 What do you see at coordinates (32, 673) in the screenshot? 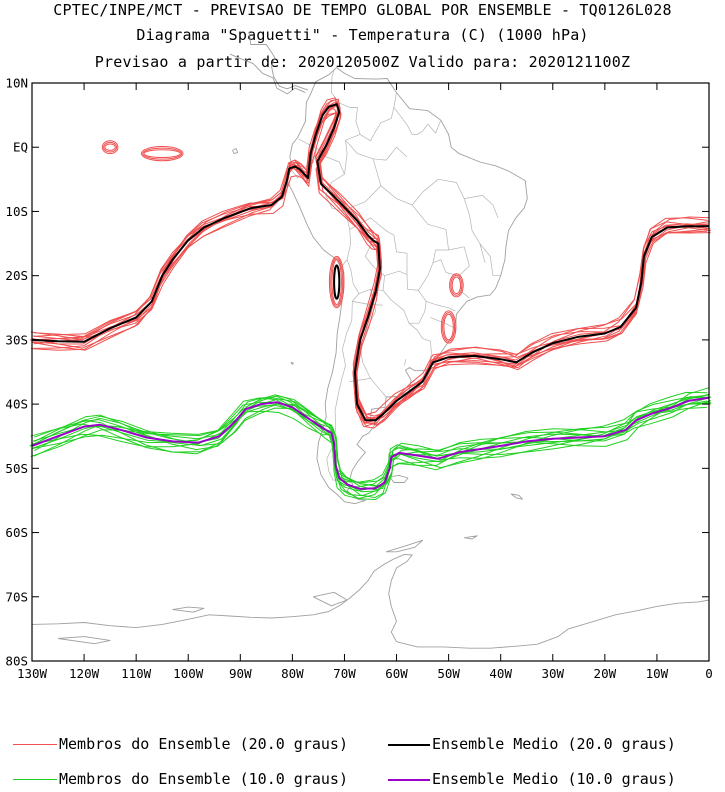
I see `x-tick-label: 130W` at bounding box center [32, 673].